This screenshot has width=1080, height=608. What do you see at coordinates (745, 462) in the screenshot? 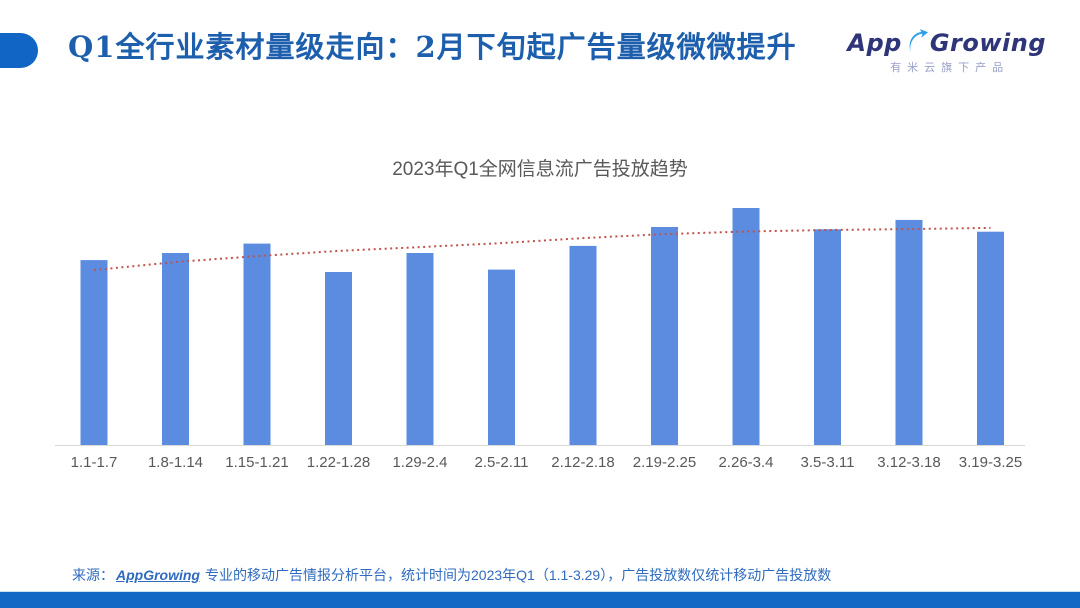
I see `x-axis-label: 2.26-3.4` at bounding box center [745, 462].